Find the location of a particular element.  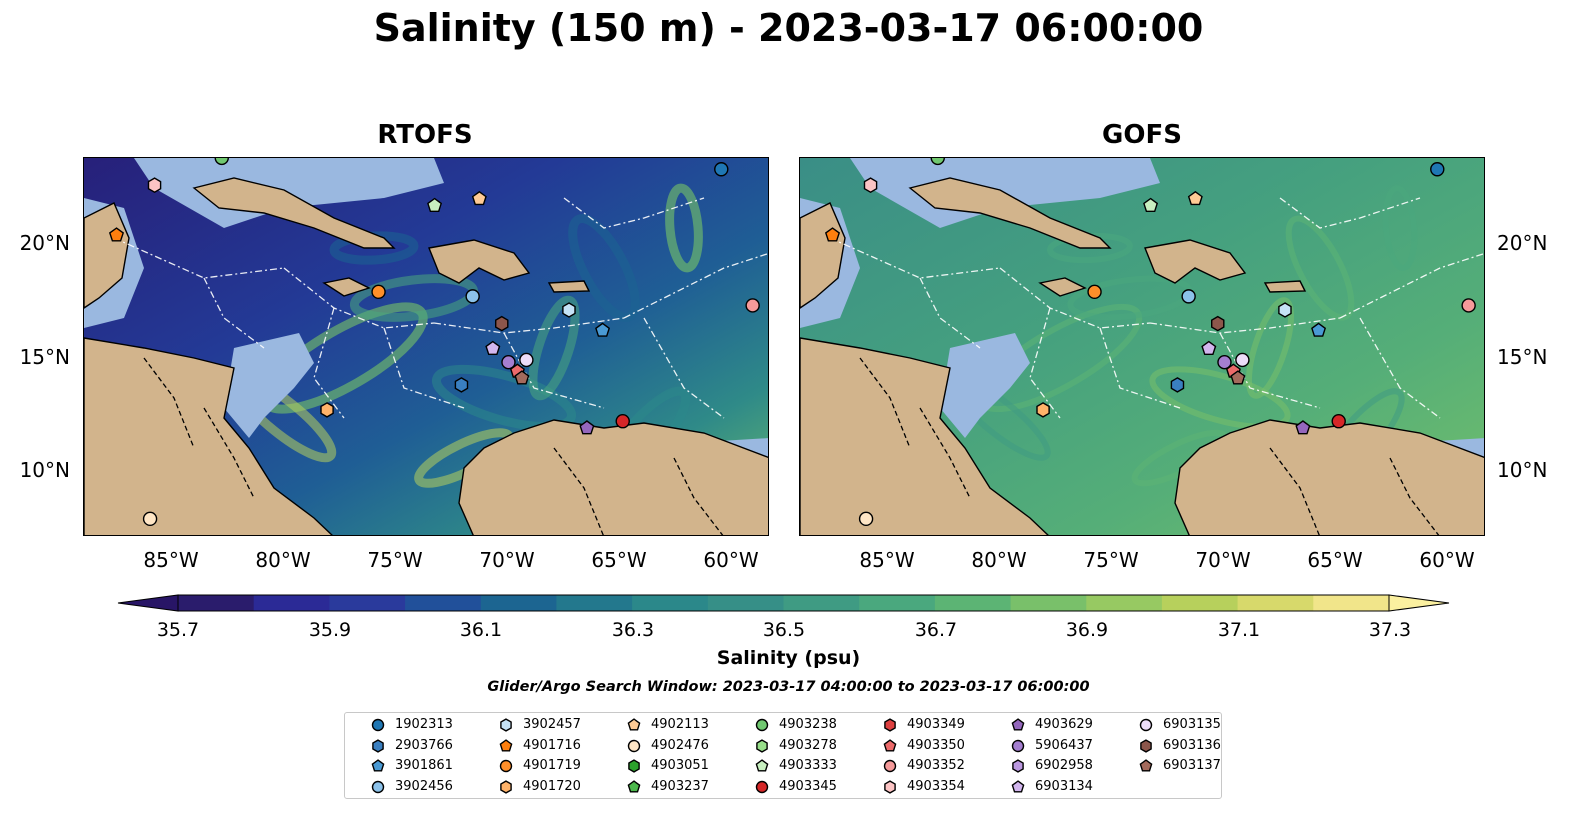

colorbar-tick: 36.9 is located at coordinates (1087, 630).